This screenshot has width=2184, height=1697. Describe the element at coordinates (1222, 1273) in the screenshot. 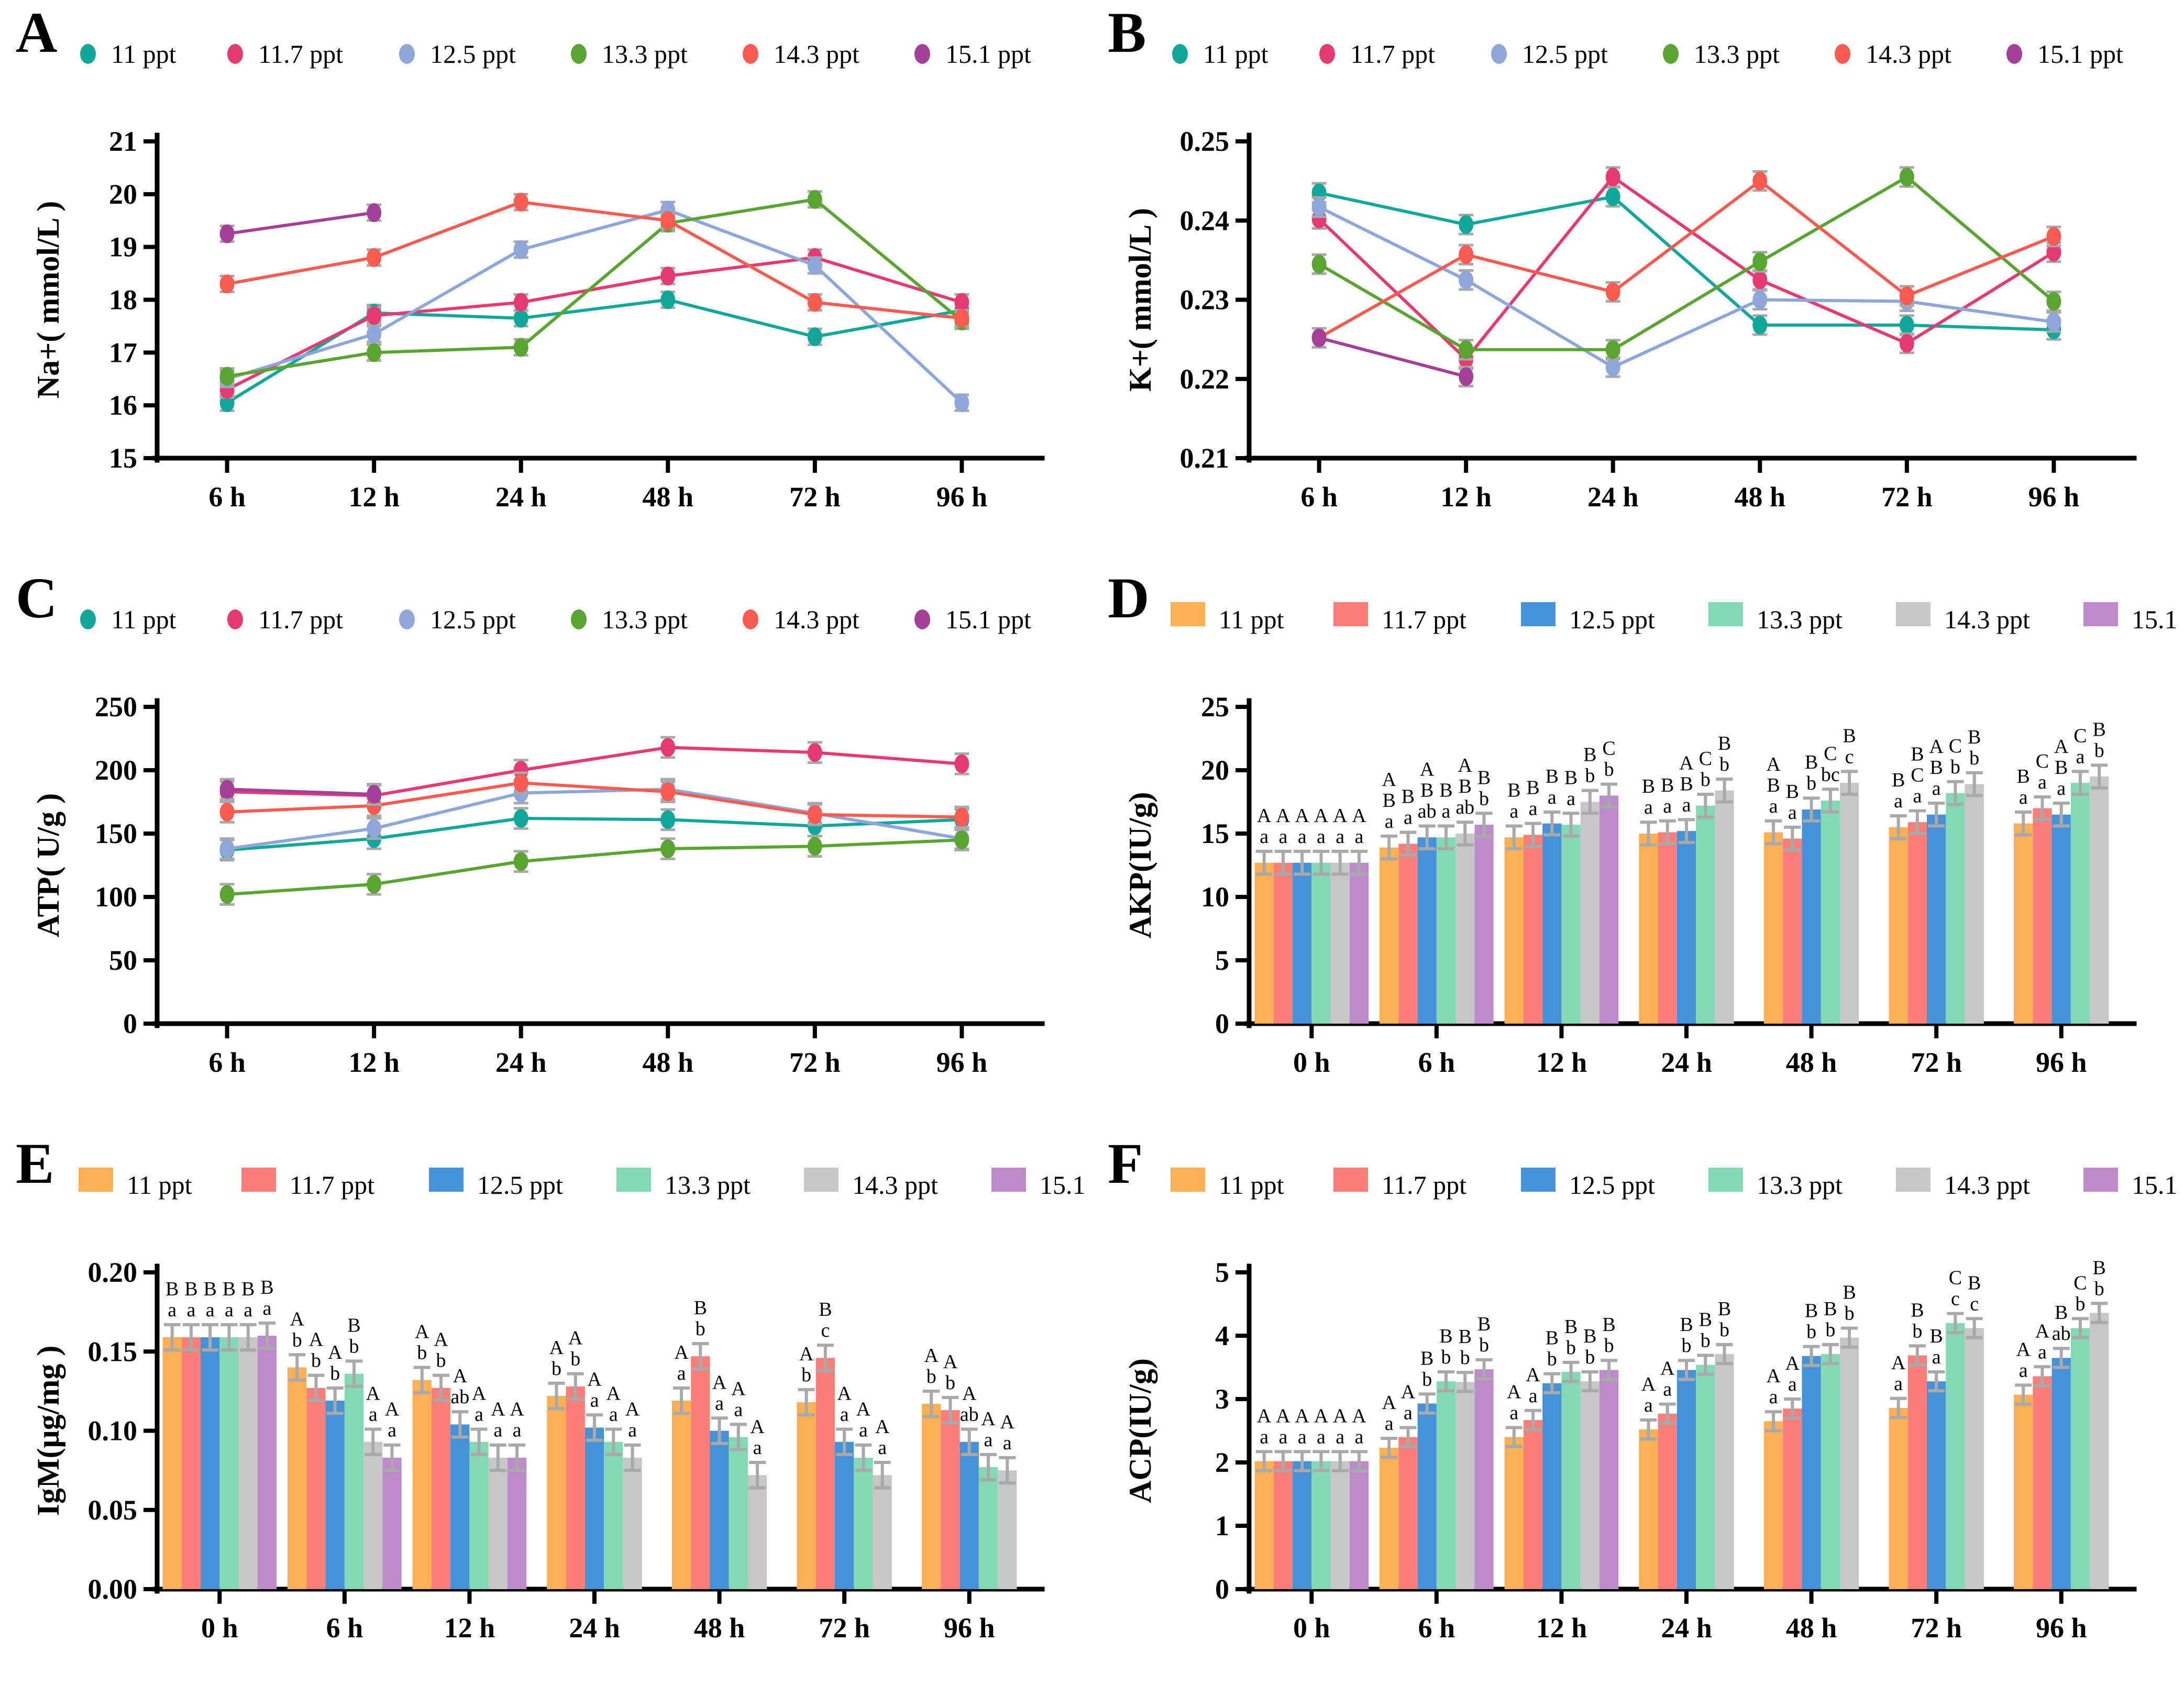

I see `y-tick-label: 5` at that location.